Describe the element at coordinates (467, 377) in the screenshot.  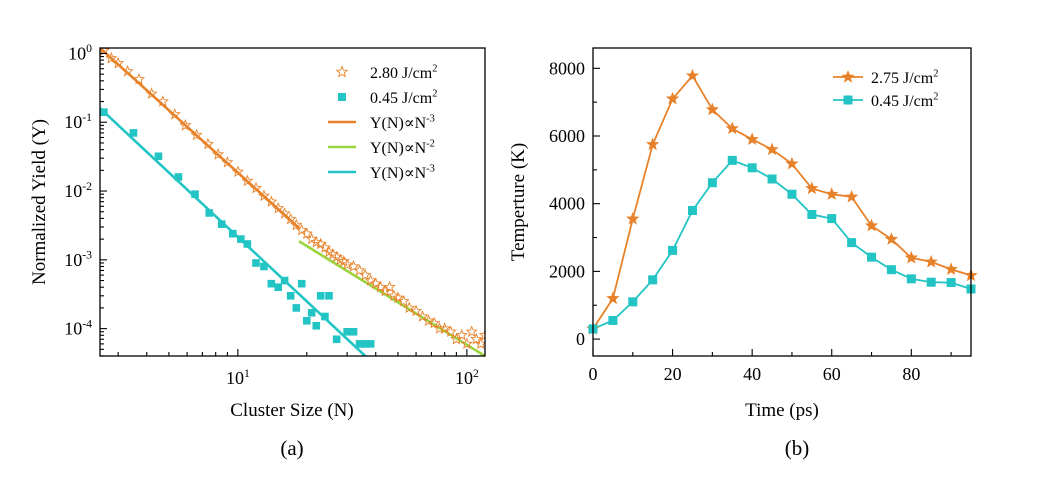
I see `chart-a-xtick-label: 102` at that location.